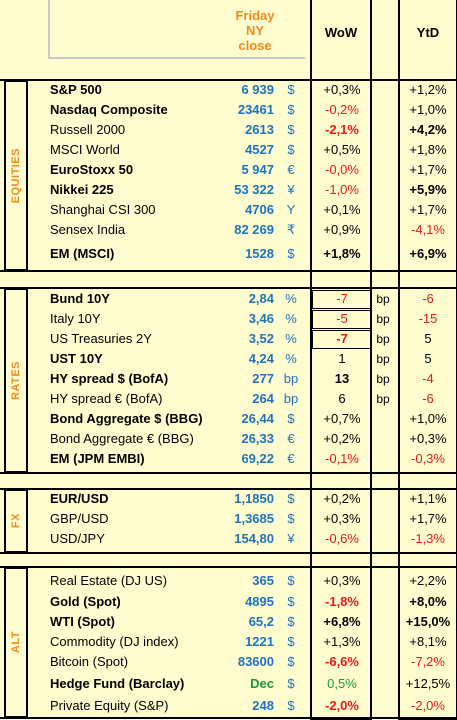  Describe the element at coordinates (428, 438) in the screenshot. I see `row-ytd: +0,3%` at that location.